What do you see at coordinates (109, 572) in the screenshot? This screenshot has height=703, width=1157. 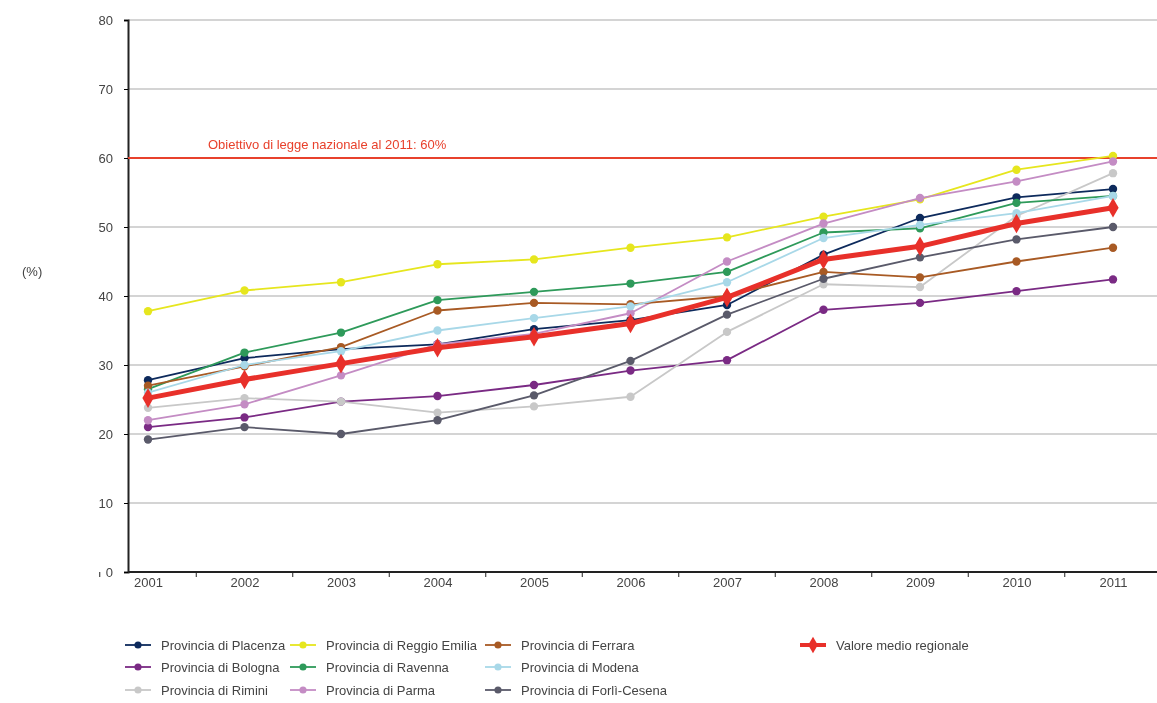 I see `y-tick-label: 0` at bounding box center [109, 572].